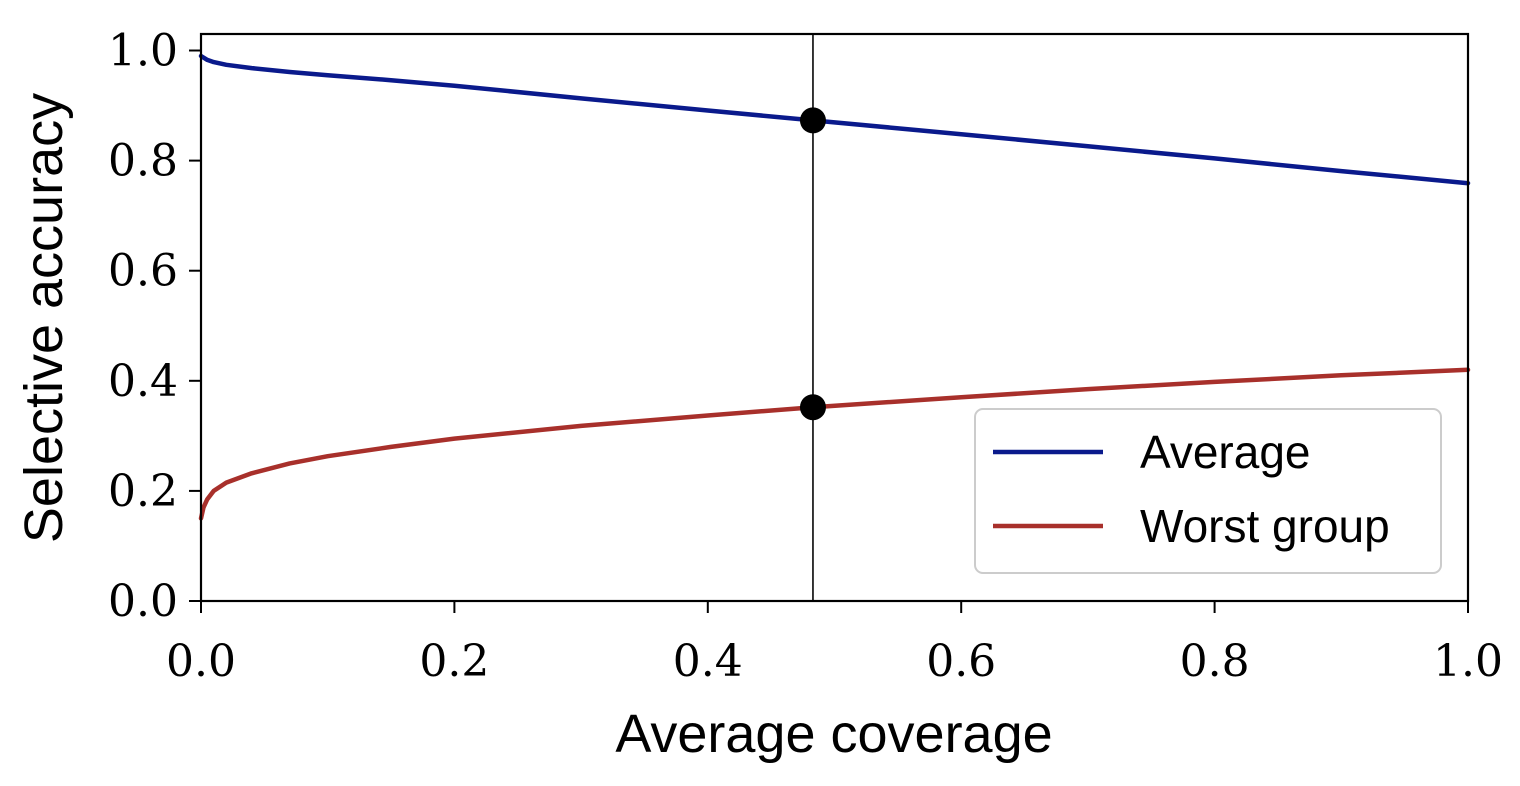  I want to click on x-tick-label-4: 0.8, so click(1215, 661).